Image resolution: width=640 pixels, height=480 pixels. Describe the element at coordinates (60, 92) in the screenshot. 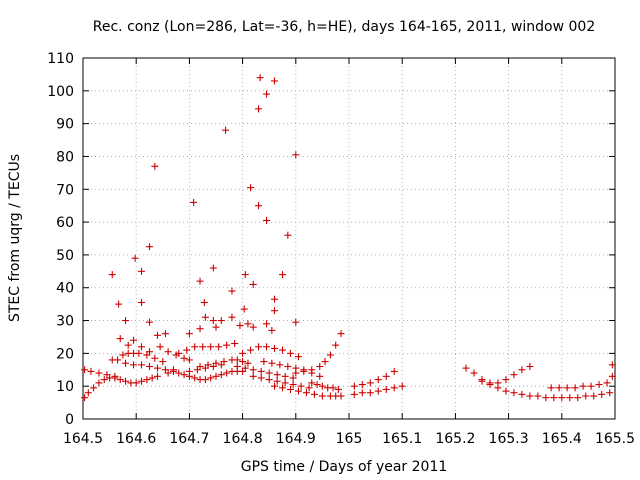

I see `y-tick-label: 100` at that location.